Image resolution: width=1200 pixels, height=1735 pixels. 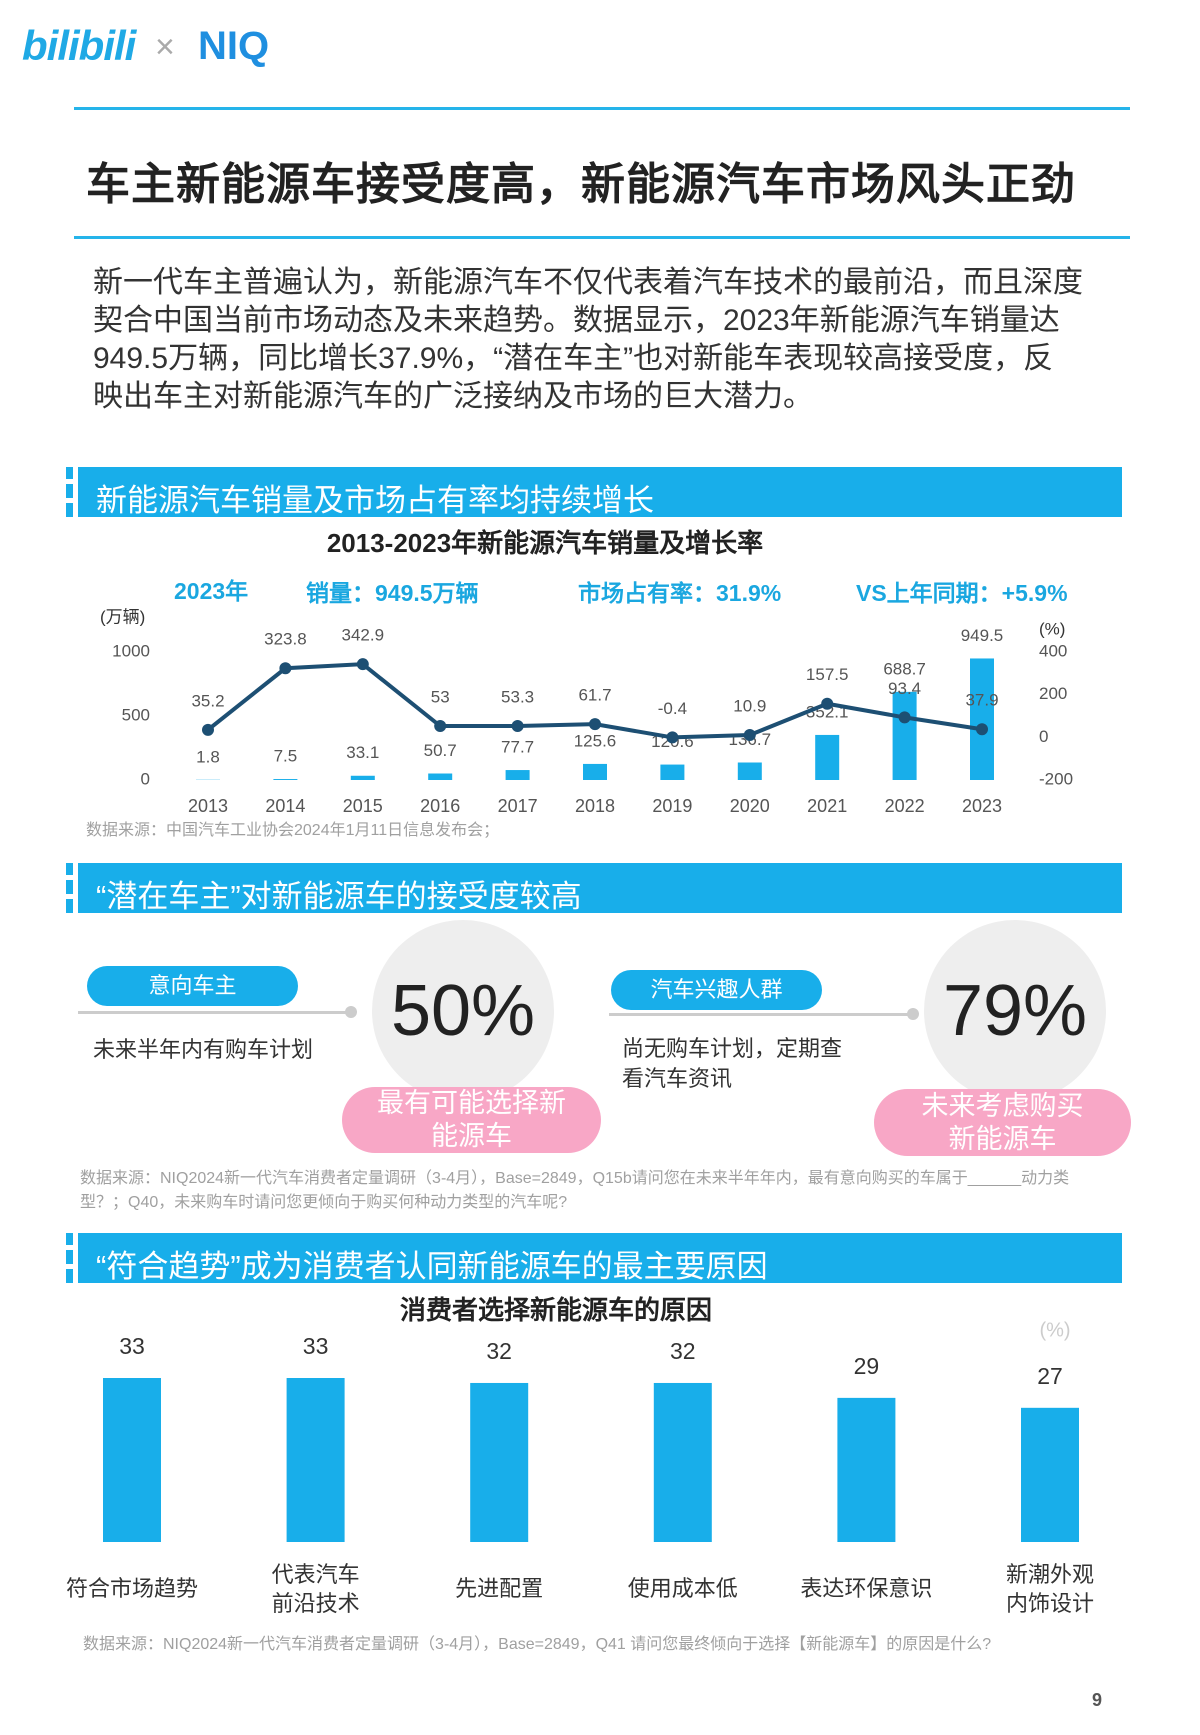 What do you see at coordinates (672, 708) in the screenshot?
I see `line-value-label: -0.4` at bounding box center [672, 708].